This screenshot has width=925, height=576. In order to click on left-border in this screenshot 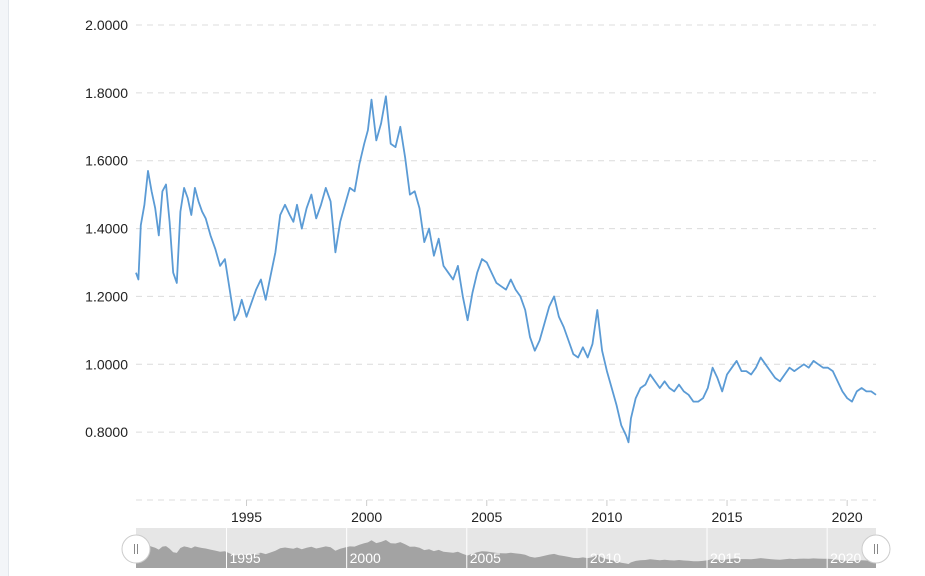, I will do `click(4, 288)`.